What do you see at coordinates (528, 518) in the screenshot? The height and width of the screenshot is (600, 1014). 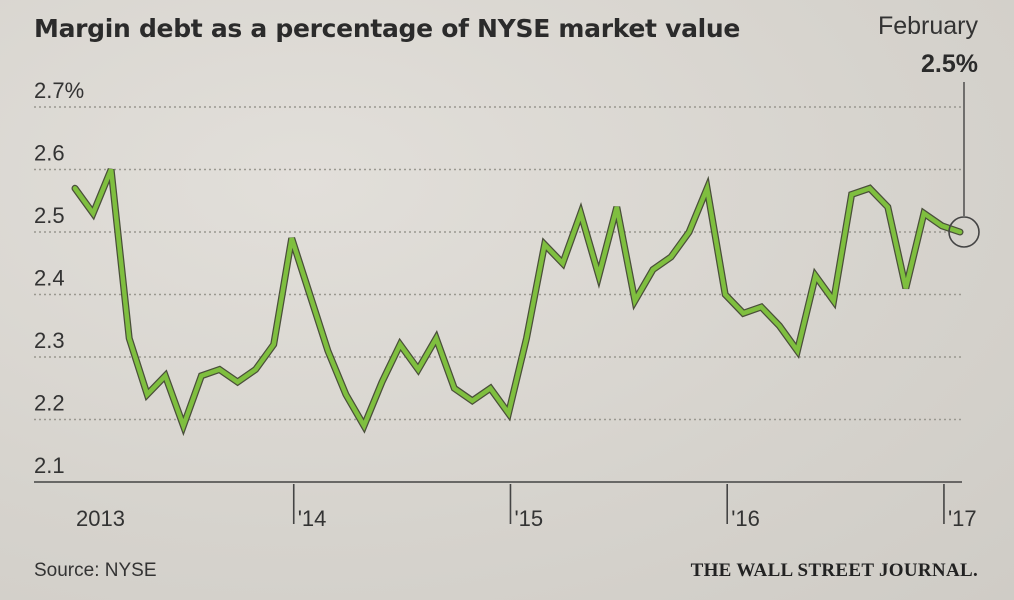 I see `x-tick-label: '15` at bounding box center [528, 518].